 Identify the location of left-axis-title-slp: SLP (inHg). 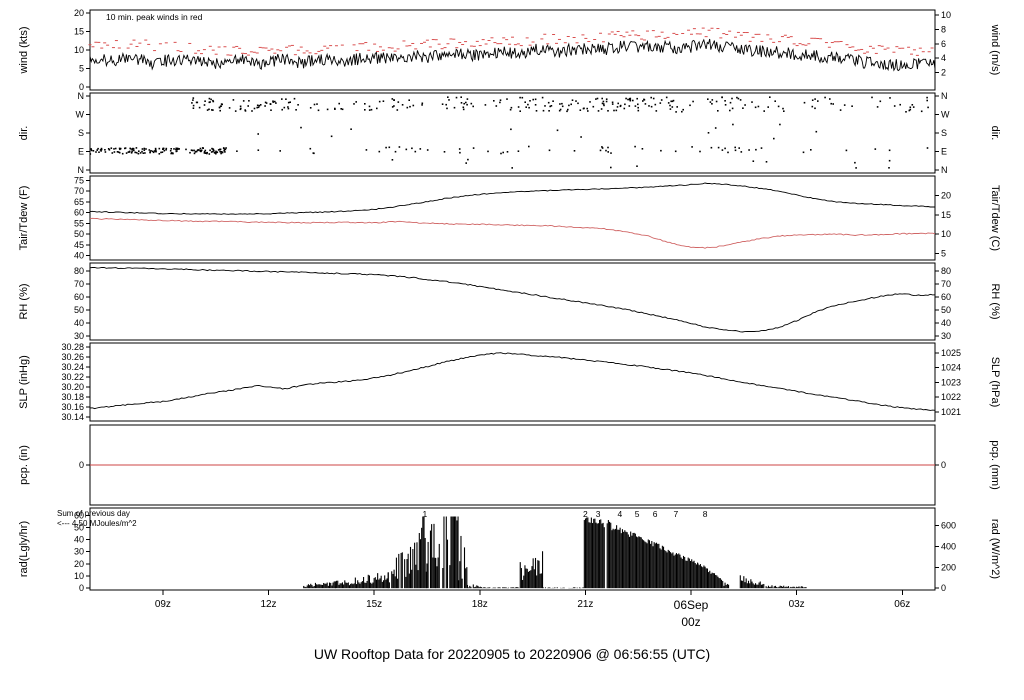
(24, 382).